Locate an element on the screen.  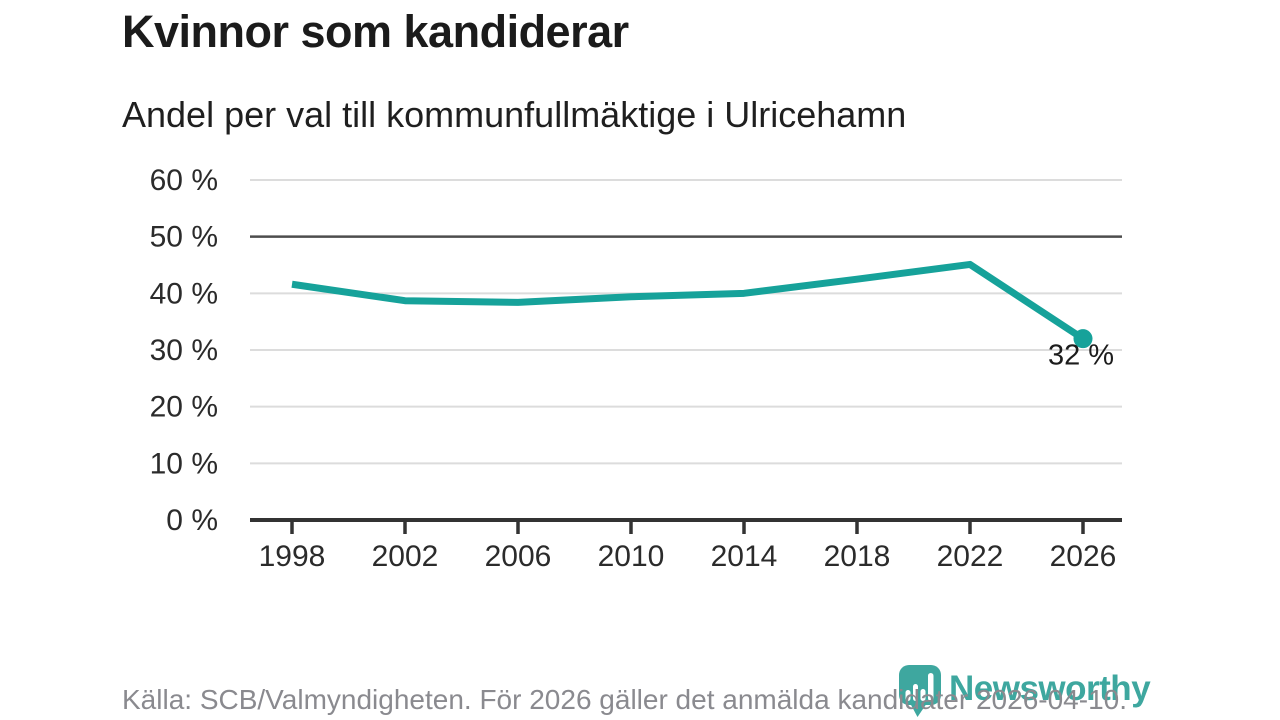
newsworthy-logo: Newsworthy is located at coordinates (1024, 691).